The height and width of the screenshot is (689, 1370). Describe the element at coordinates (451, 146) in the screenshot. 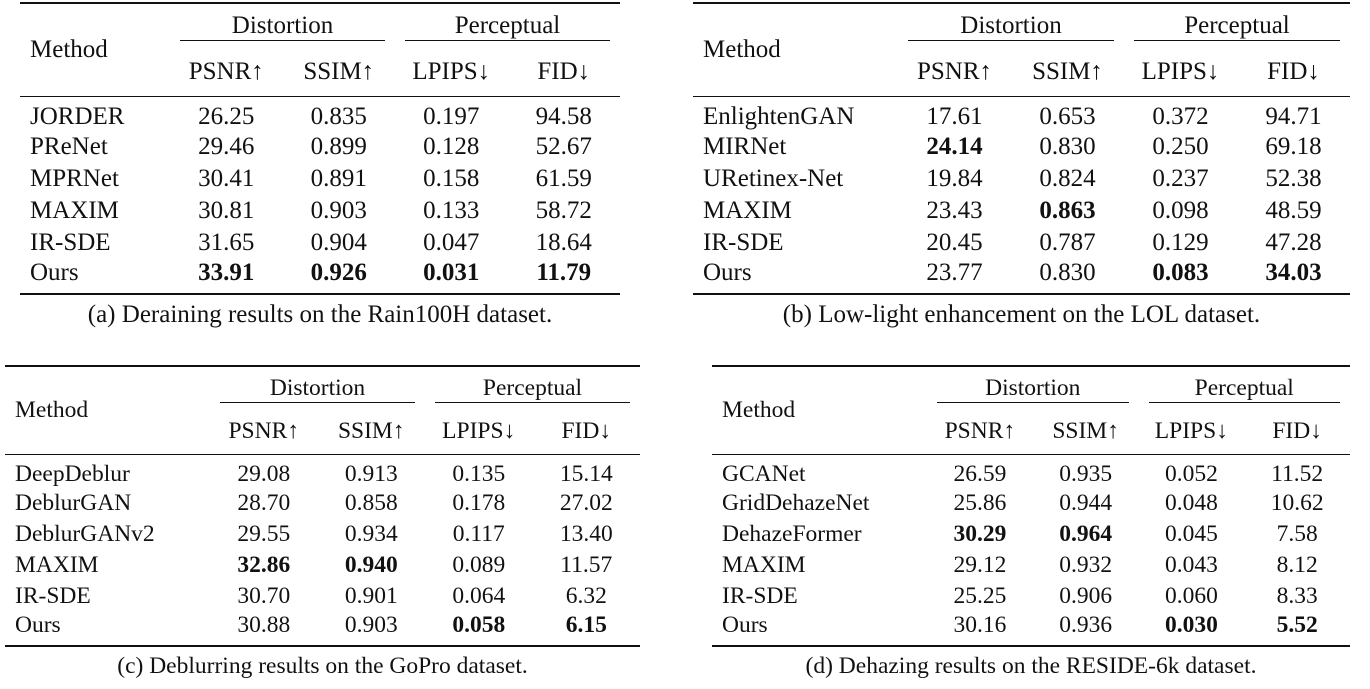

I see `value-cell: 0.128` at that location.